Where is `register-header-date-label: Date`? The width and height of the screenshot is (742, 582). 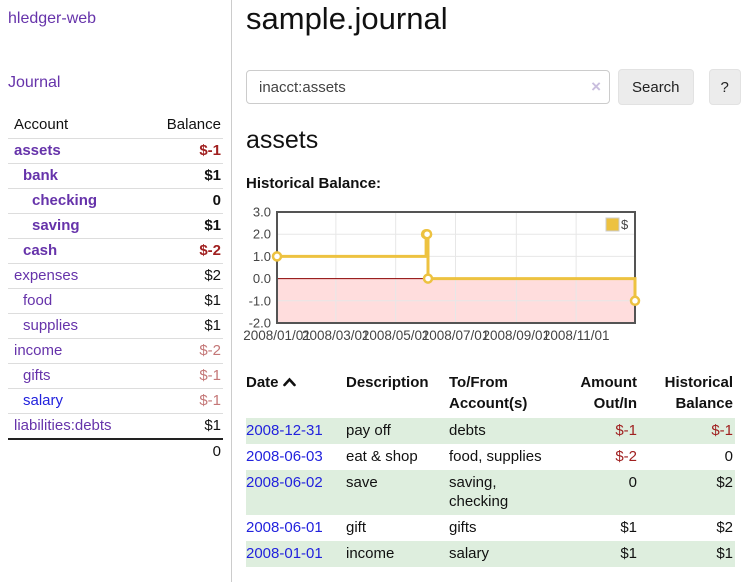 register-header-date-label: Date is located at coordinates (262, 382).